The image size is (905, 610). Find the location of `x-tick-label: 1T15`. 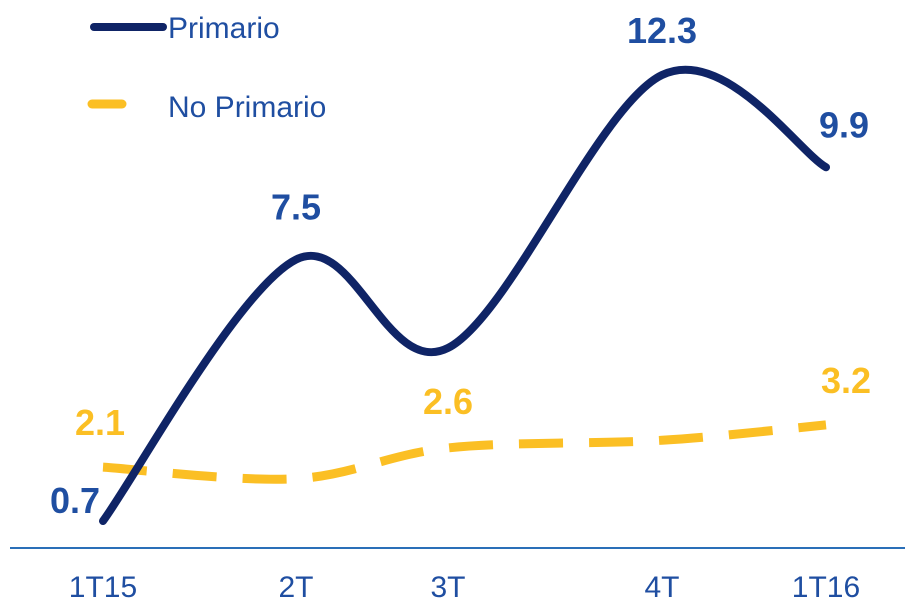

x-tick-label: 1T15 is located at coordinates (103, 587).